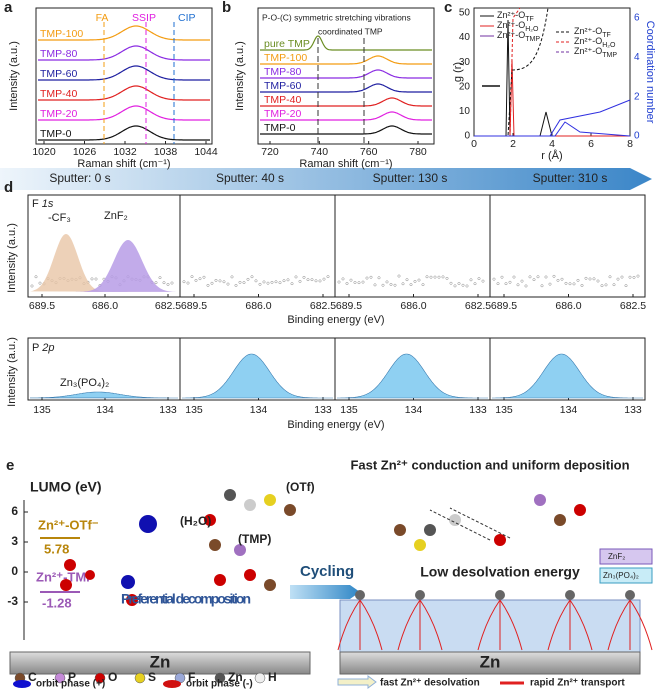  What do you see at coordinates (518, 26) in the screenshot?
I see `legend-entry: Zn²⁺-OH₂O` at bounding box center [518, 26].